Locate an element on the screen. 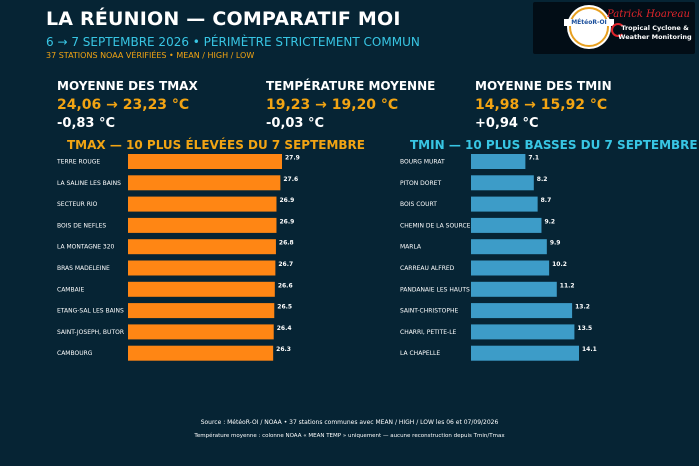  cyclone-icon is located at coordinates (618, 30).